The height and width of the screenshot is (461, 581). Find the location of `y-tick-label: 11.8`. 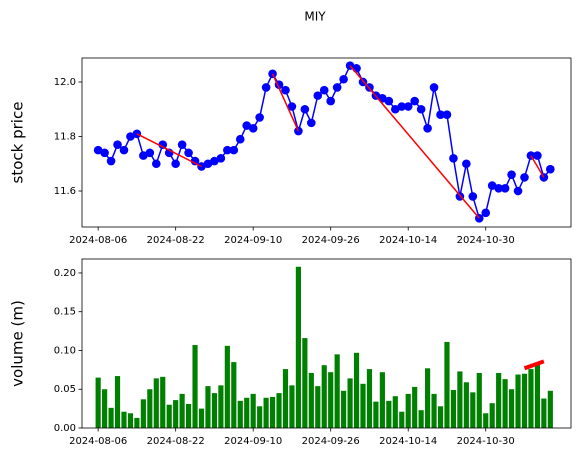

y-tick-label: 11.8 is located at coordinates (65, 137).